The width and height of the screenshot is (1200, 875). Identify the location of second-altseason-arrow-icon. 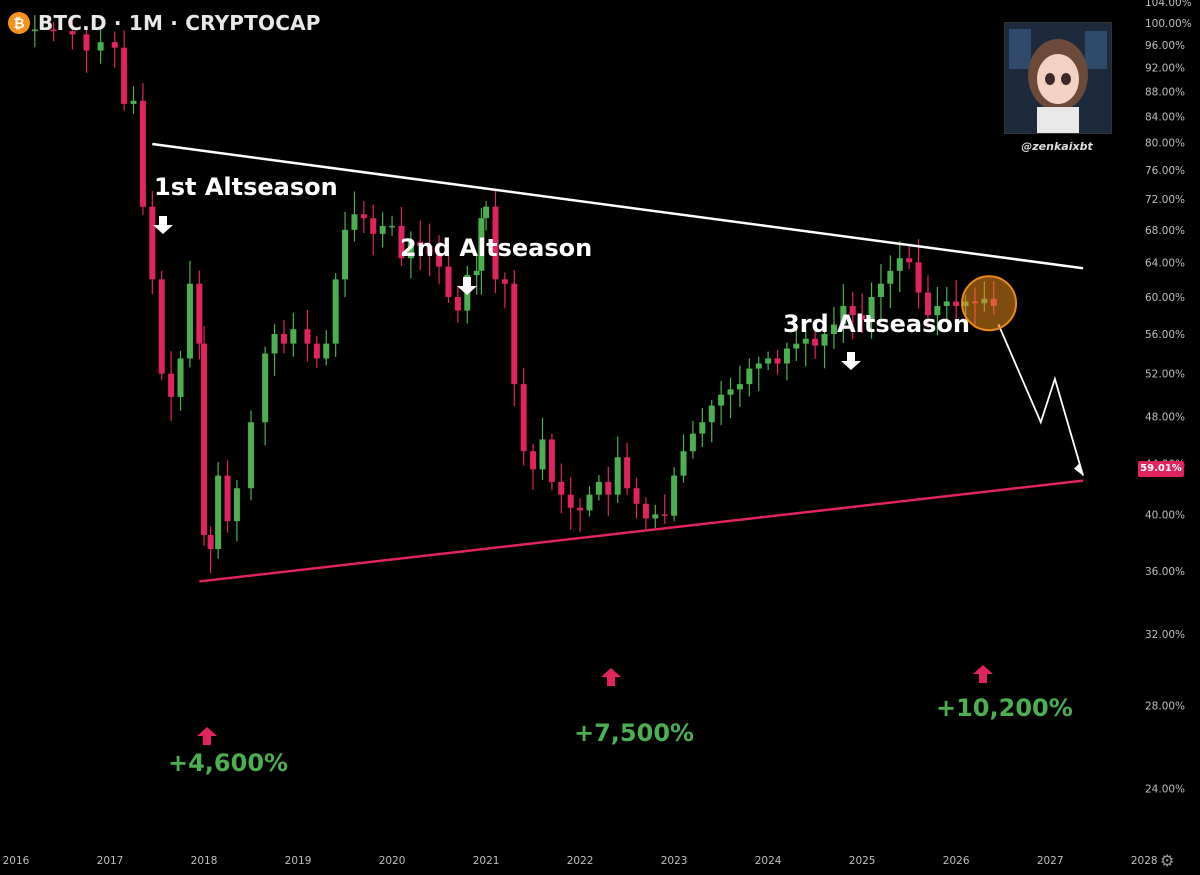
(467, 286).